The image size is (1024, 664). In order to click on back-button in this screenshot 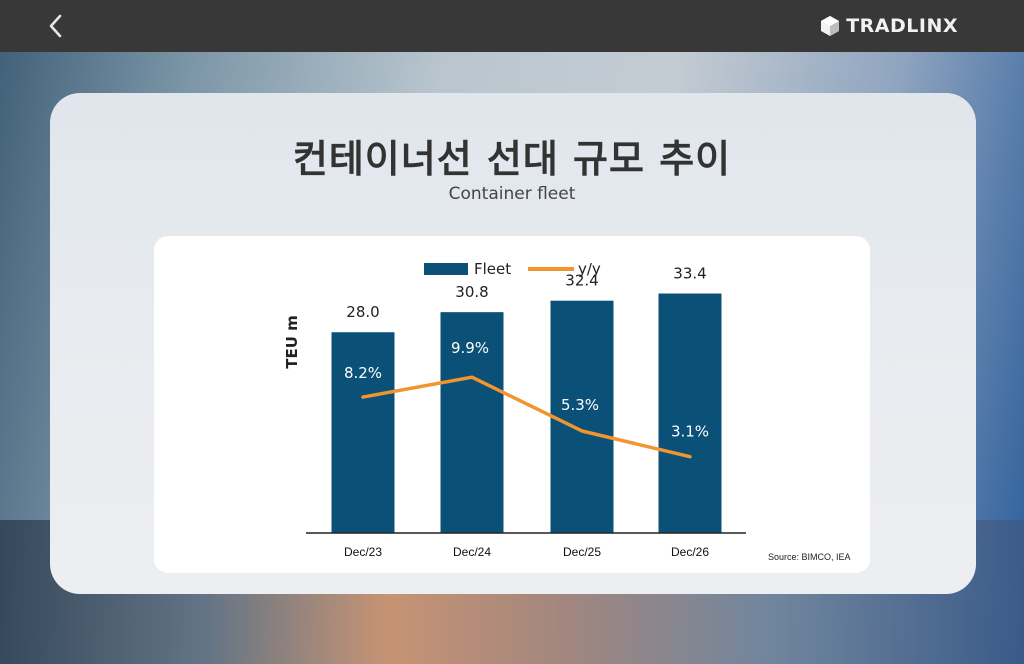, I will do `click(56, 26)`.